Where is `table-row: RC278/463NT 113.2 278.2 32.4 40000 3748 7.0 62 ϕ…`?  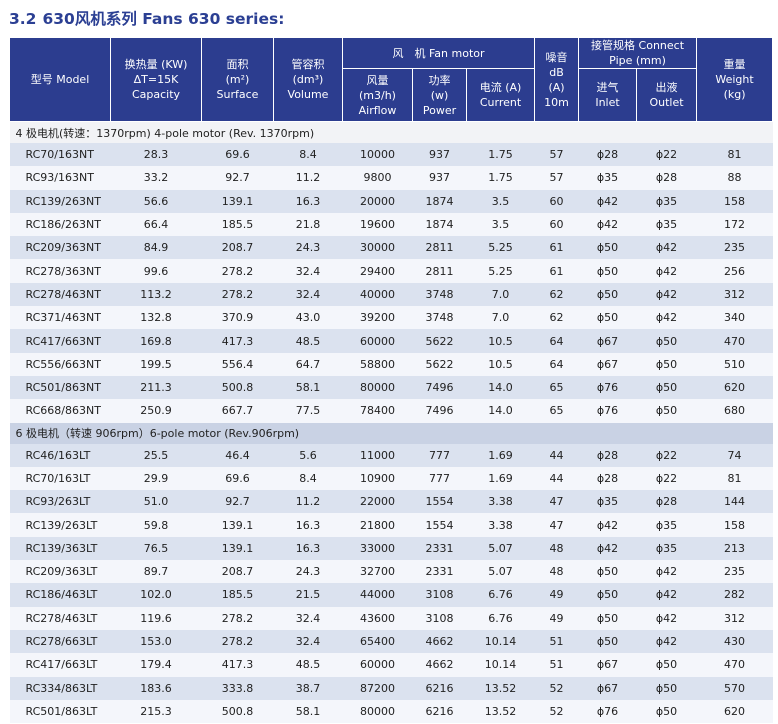
table-row: RC278/463NT 113.2 278.2 32.4 40000 3748 7.0 62 ϕ… is located at coordinates (391, 294).